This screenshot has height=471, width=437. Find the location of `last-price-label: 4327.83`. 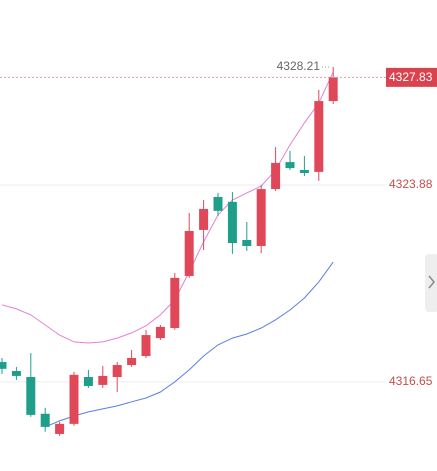

last-price-label: 4327.83 is located at coordinates (411, 77).